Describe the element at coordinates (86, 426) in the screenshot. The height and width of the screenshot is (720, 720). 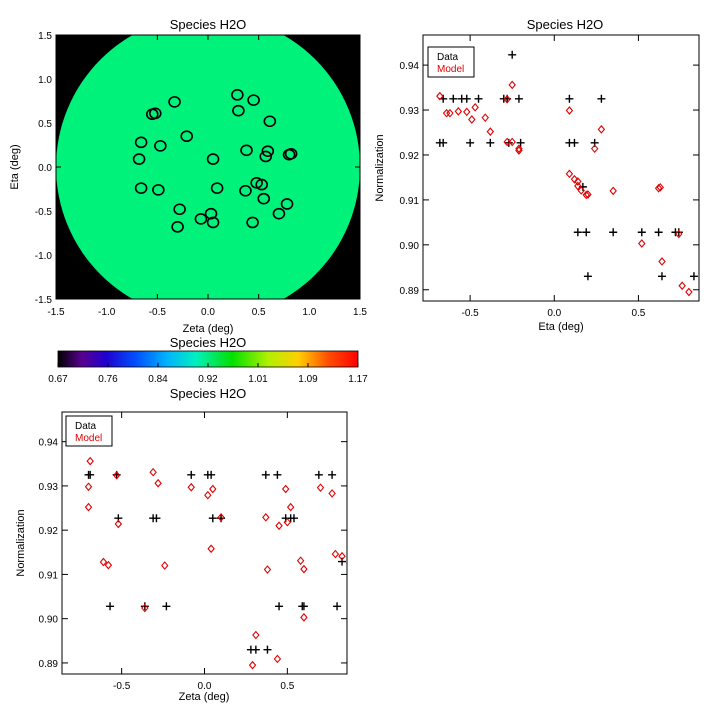
I see `zeta-legend-data: Data` at that location.